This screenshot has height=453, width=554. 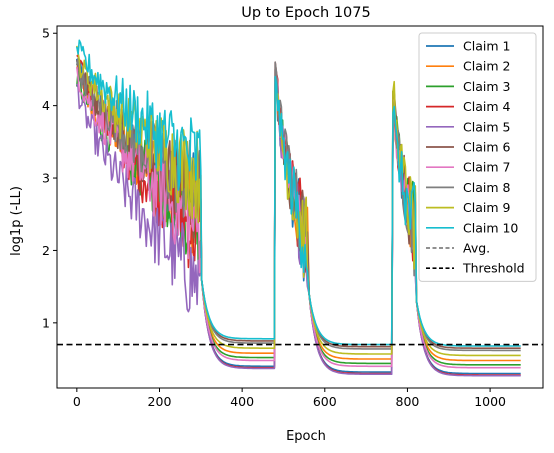 I want to click on legend-label: Claim 10, so click(x=490, y=227).